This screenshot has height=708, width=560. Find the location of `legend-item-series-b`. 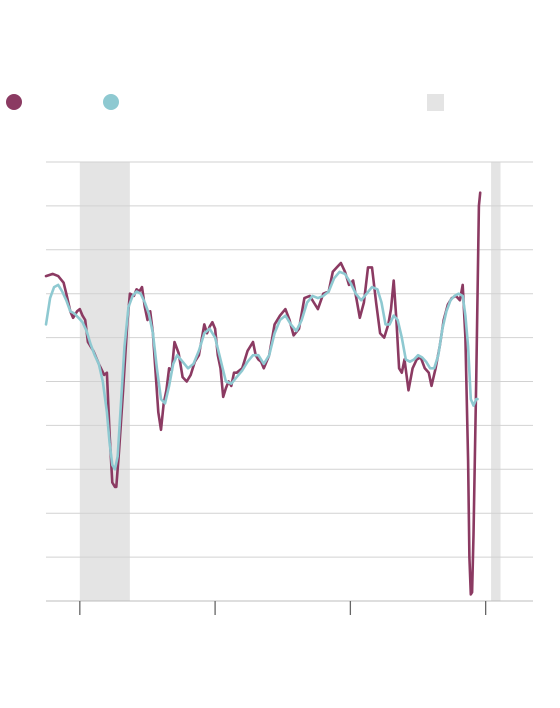

legend-item-series-b is located at coordinates (115, 102).